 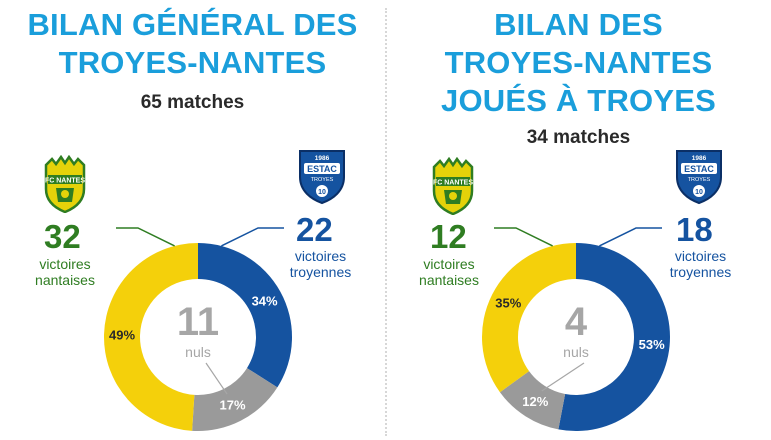 I want to click on troyes-wins-count: 18, so click(x=694, y=229).